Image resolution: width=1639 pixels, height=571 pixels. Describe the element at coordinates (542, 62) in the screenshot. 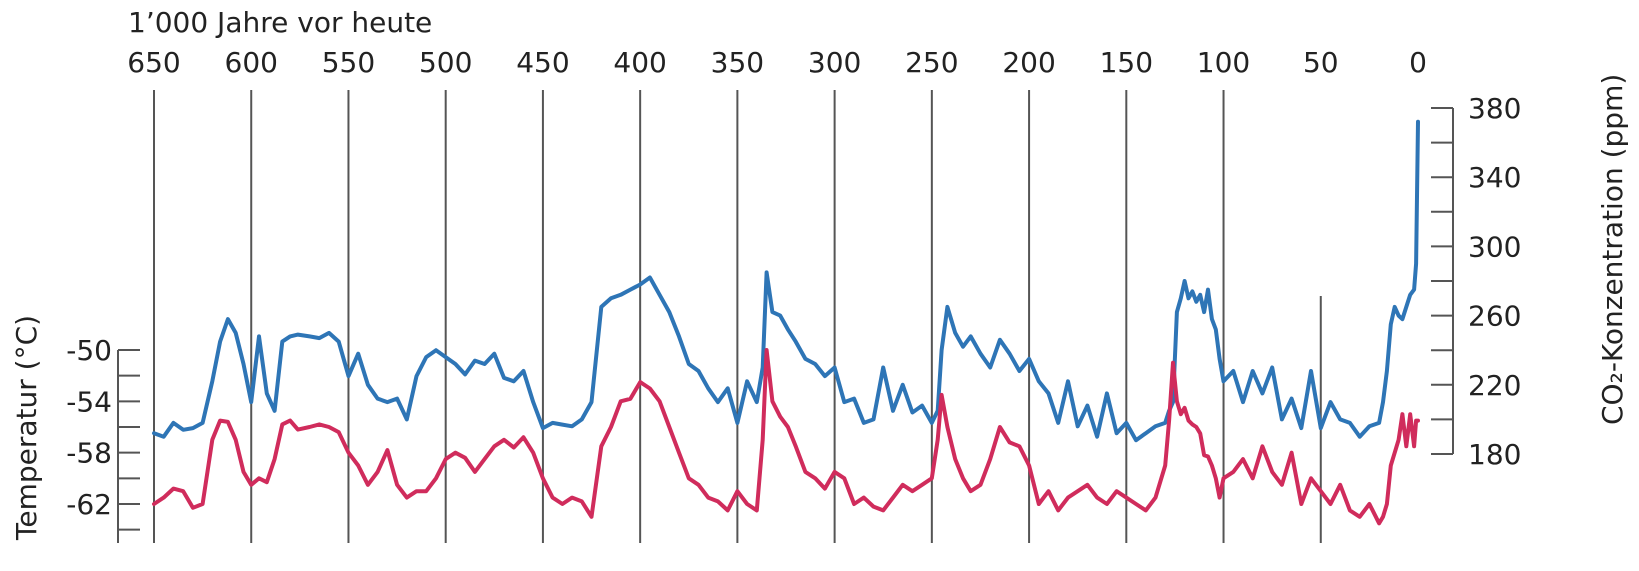

I see `x-tick-label: 450` at that location.